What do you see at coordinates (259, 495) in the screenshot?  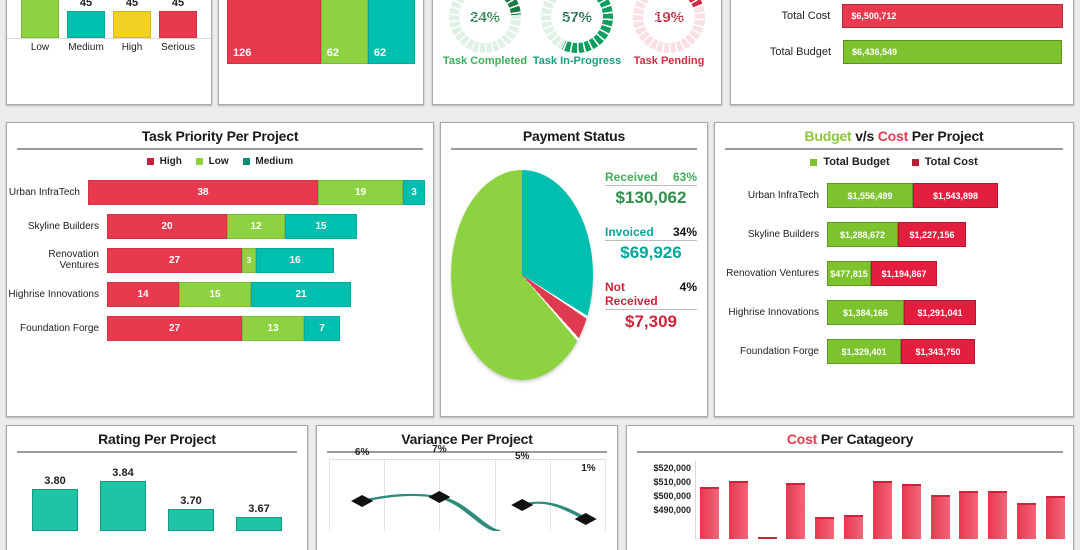 I see `rating-bar-group: 3.67` at bounding box center [259, 495].